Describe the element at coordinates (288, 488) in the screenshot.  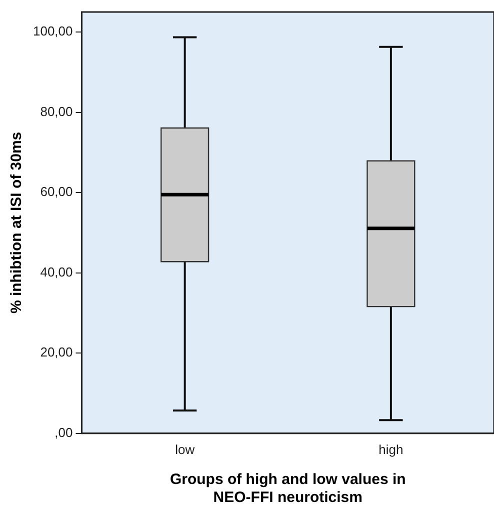
I see `x-axis-title: Groups of high and low values in NEO-FFI neuroticism` at that location.